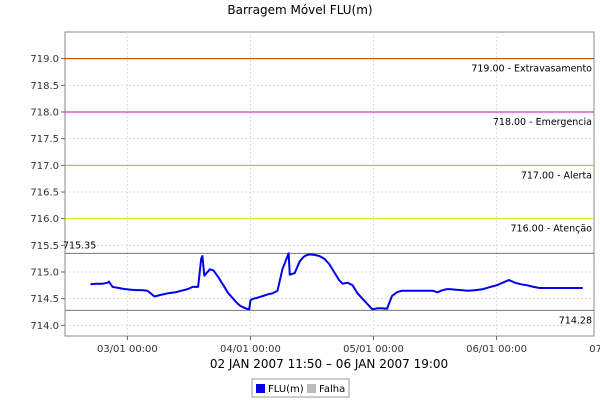 The height and width of the screenshot is (400, 600). What do you see at coordinates (332, 389) in the screenshot?
I see `legend-label-falha: Falha` at bounding box center [332, 389].